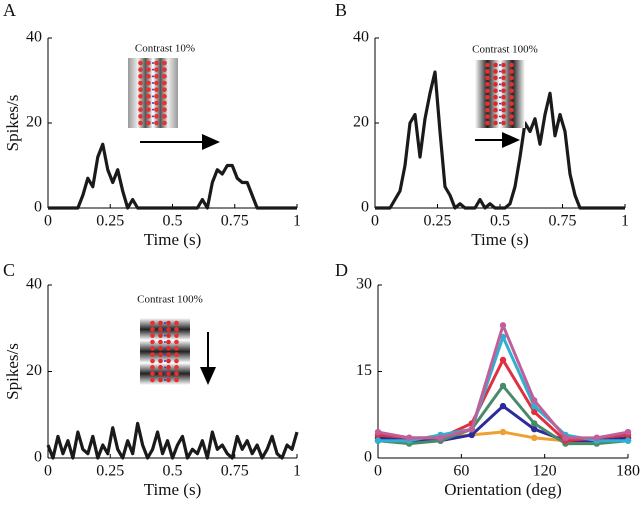 The image size is (640, 509). What do you see at coordinates (173, 471) in the screenshot?
I see `x-tick-label: 0.5` at bounding box center [173, 471].